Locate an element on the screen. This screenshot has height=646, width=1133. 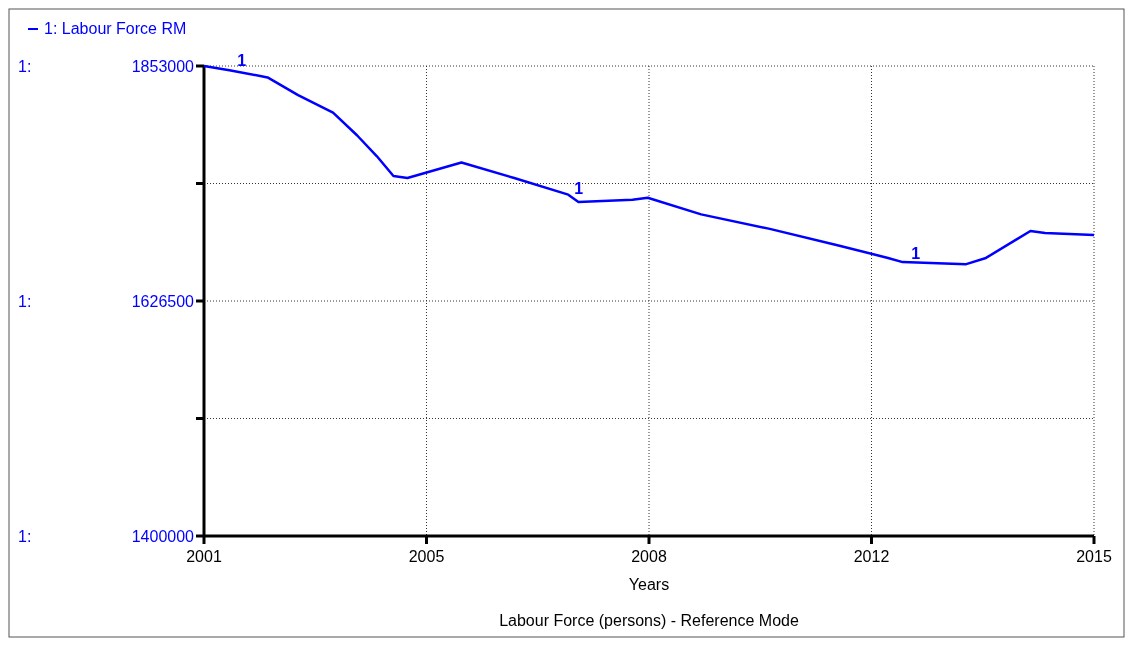
x-axis-title: Years is located at coordinates (649, 584).